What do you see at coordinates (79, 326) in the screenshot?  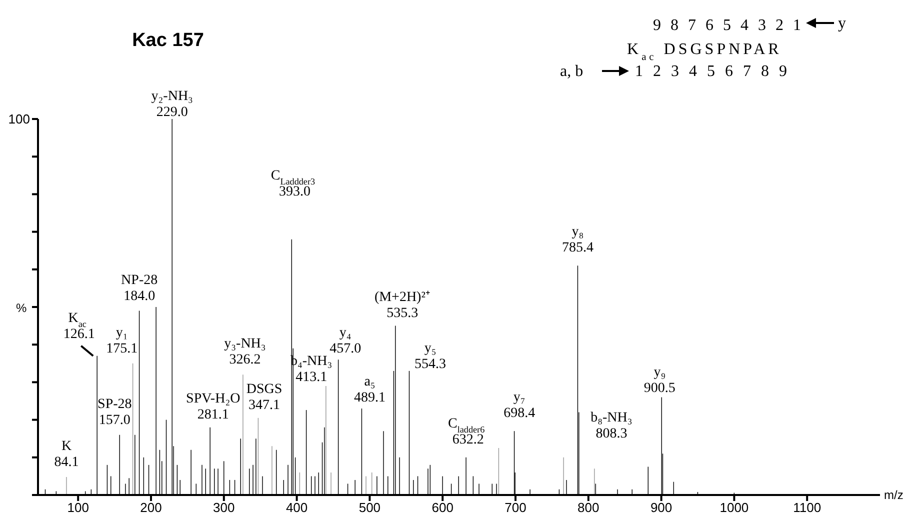 I see `annotation: K$_{ac}$ 126.1` at bounding box center [79, 326].